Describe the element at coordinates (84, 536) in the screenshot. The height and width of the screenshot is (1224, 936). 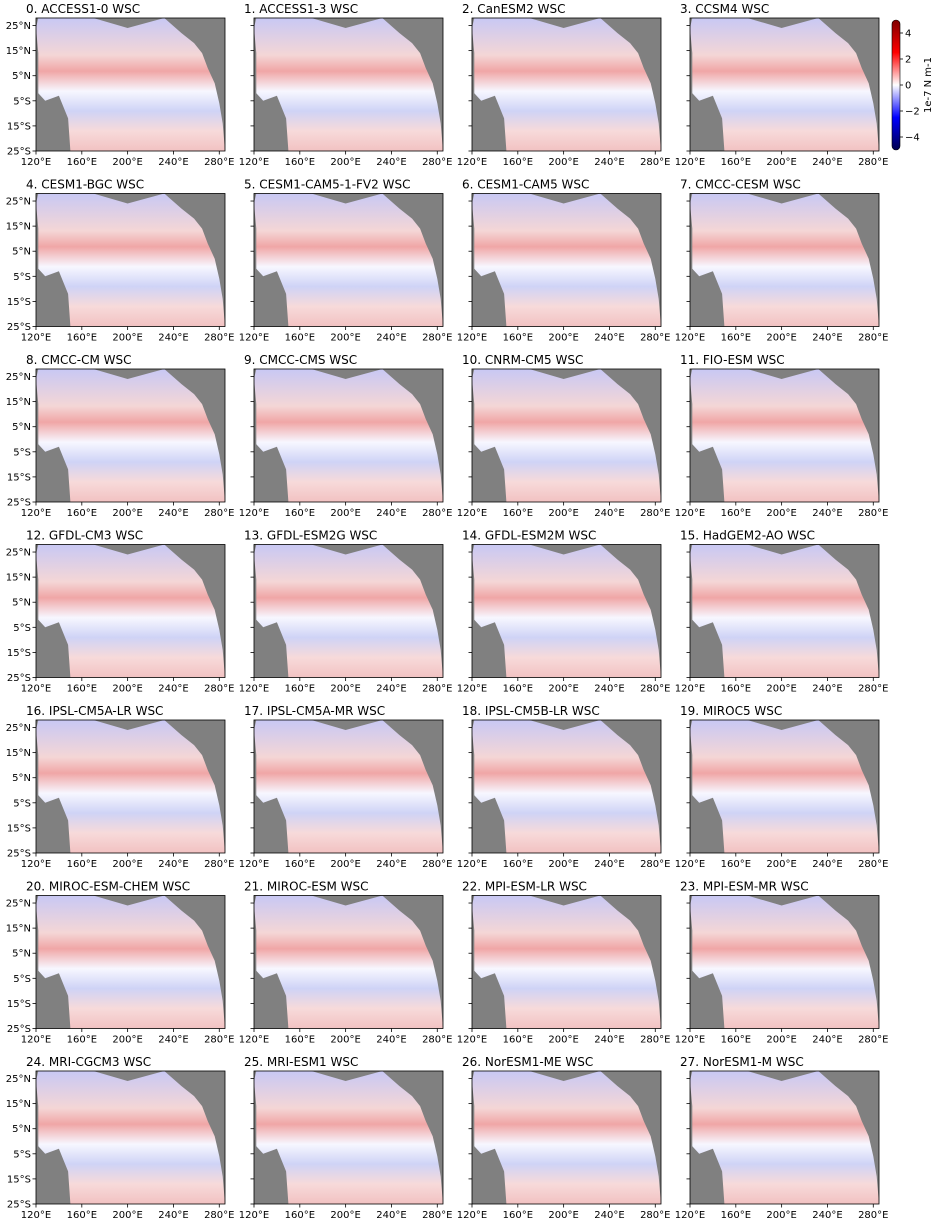
I see `panel-title: 12. GFDL-CM3 WSC` at that location.